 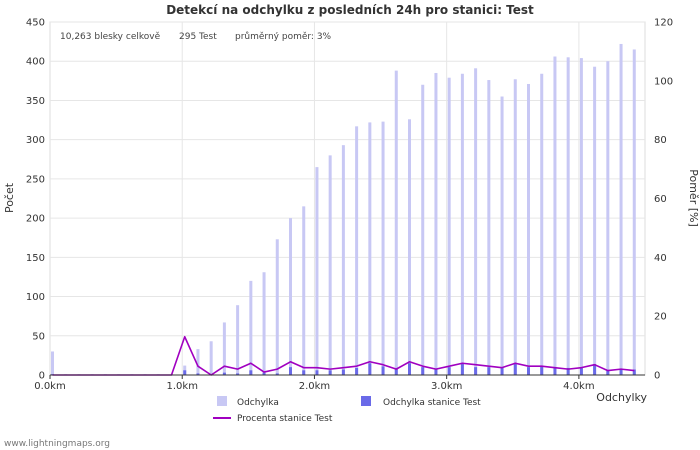 I want to click on y-tick-left-200: 200, so click(x=35, y=219).